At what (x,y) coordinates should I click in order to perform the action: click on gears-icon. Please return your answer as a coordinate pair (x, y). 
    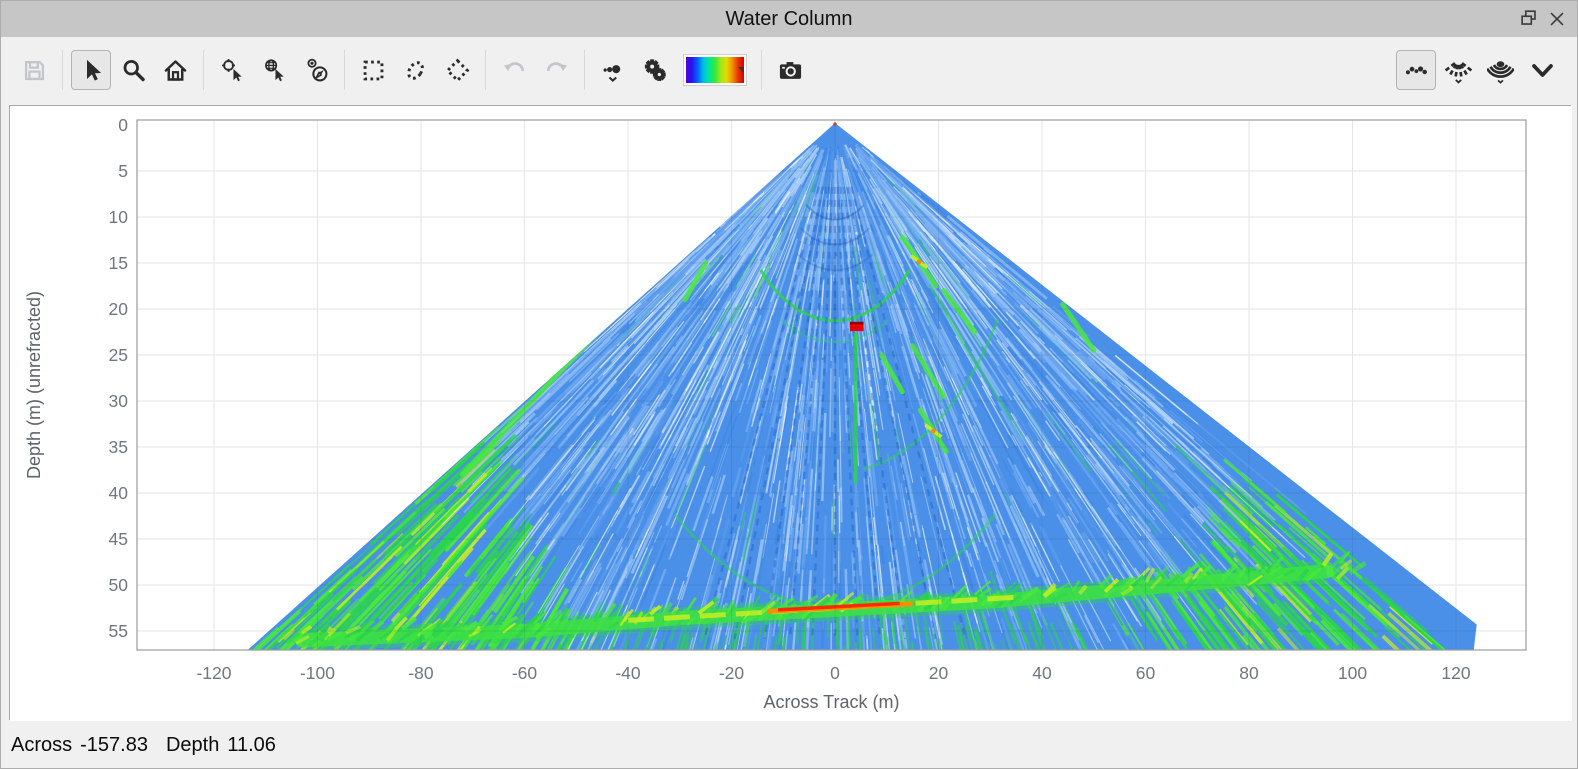
    Looking at the image, I should click on (655, 69).